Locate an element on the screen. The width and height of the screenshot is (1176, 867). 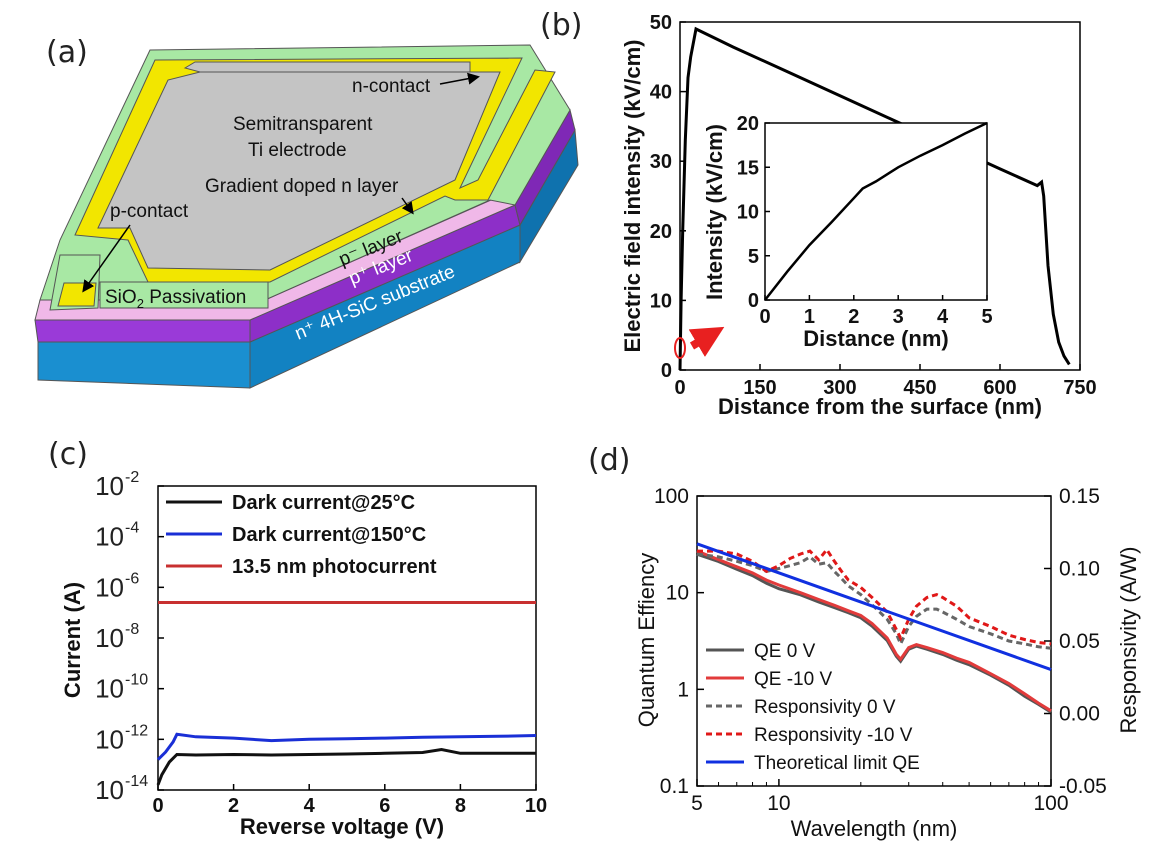
panel-b-xtick-label: 300 is located at coordinates (839, 388).